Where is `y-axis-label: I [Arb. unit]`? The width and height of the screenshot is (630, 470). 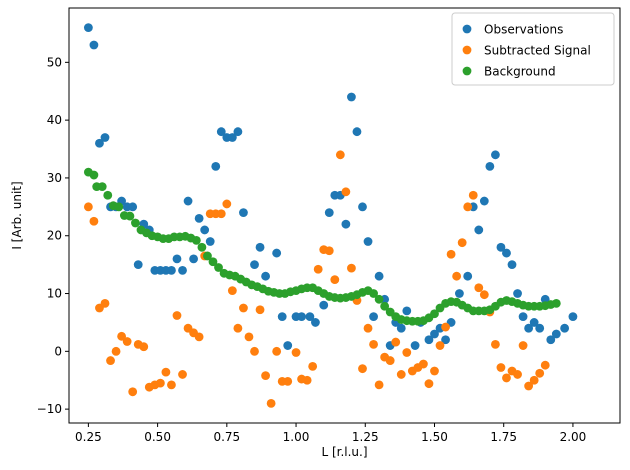 y-axis-label: I [Arb. unit] is located at coordinates (17, 215).